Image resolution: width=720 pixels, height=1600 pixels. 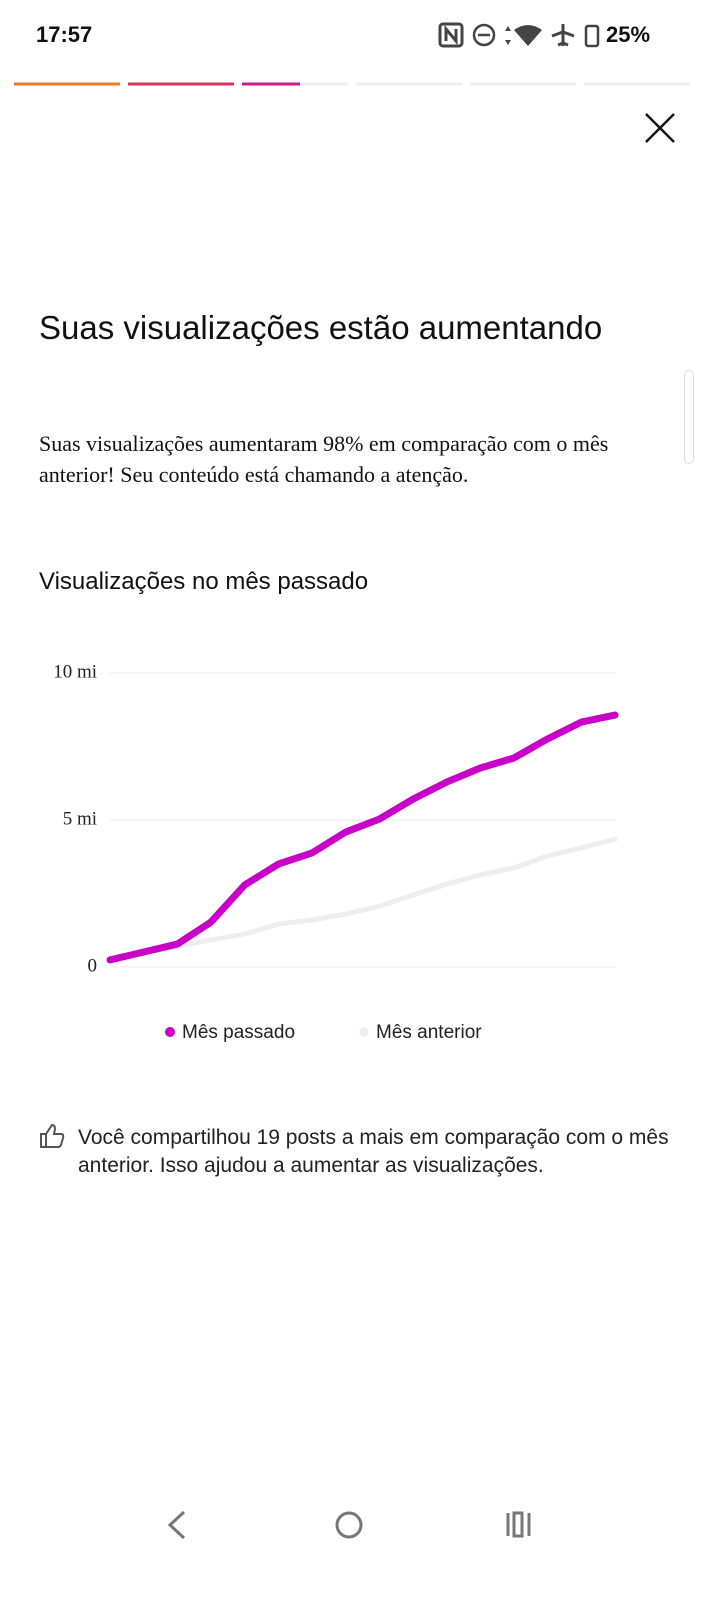 I want to click on nav-home, so click(x=349, y=1525).